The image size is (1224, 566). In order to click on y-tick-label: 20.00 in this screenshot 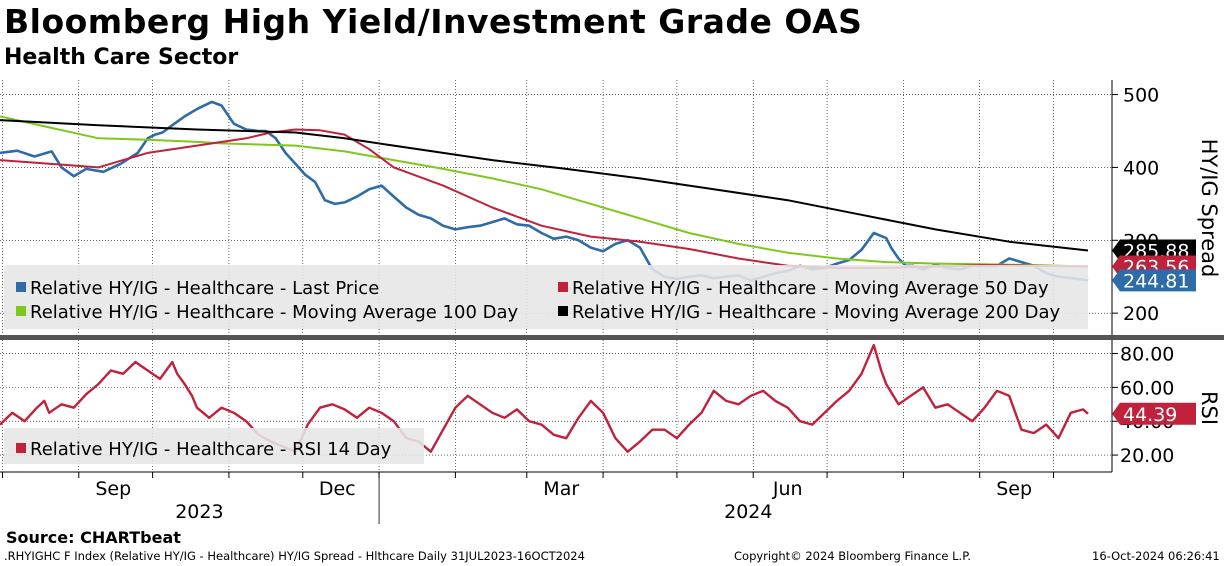, I will do `click(1147, 456)`.